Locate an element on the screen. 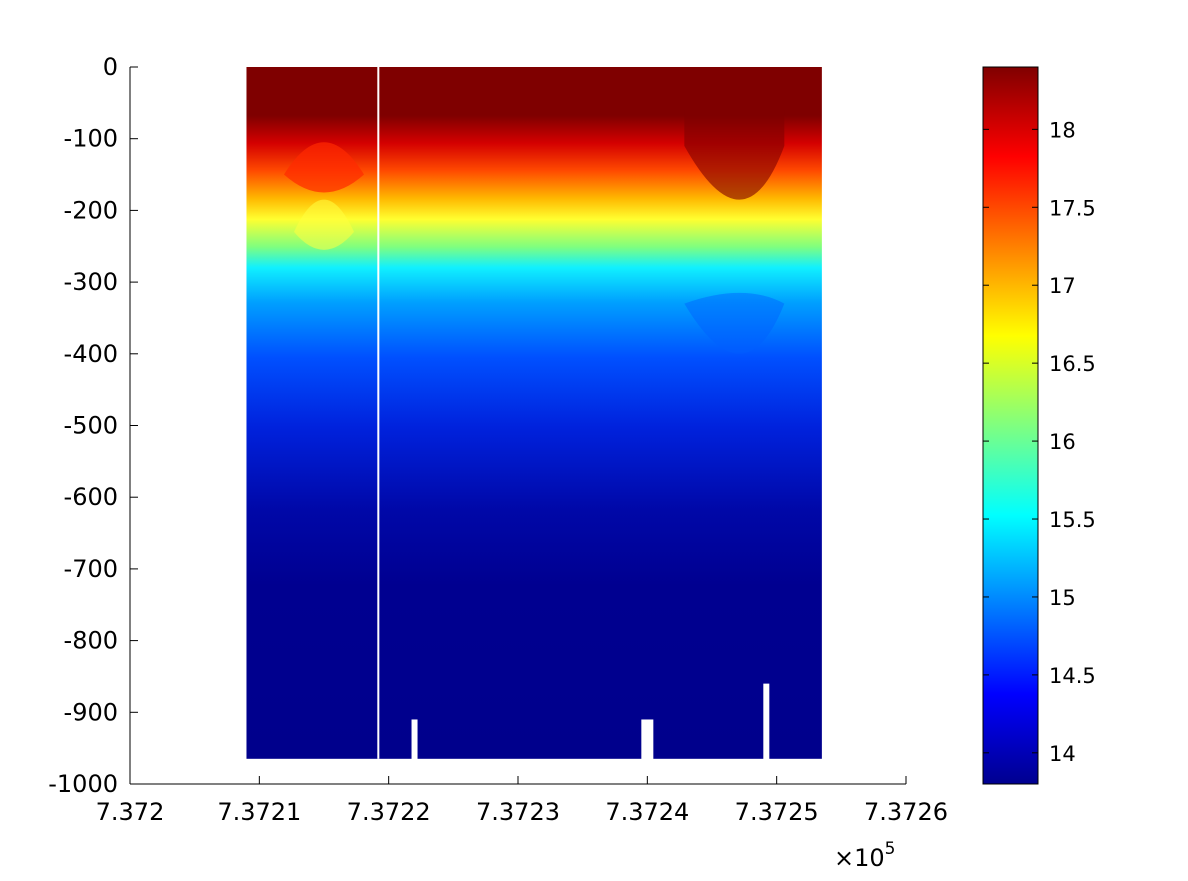 The height and width of the screenshot is (881, 1188). x-tick-label: 7.3726 is located at coordinates (906, 812).